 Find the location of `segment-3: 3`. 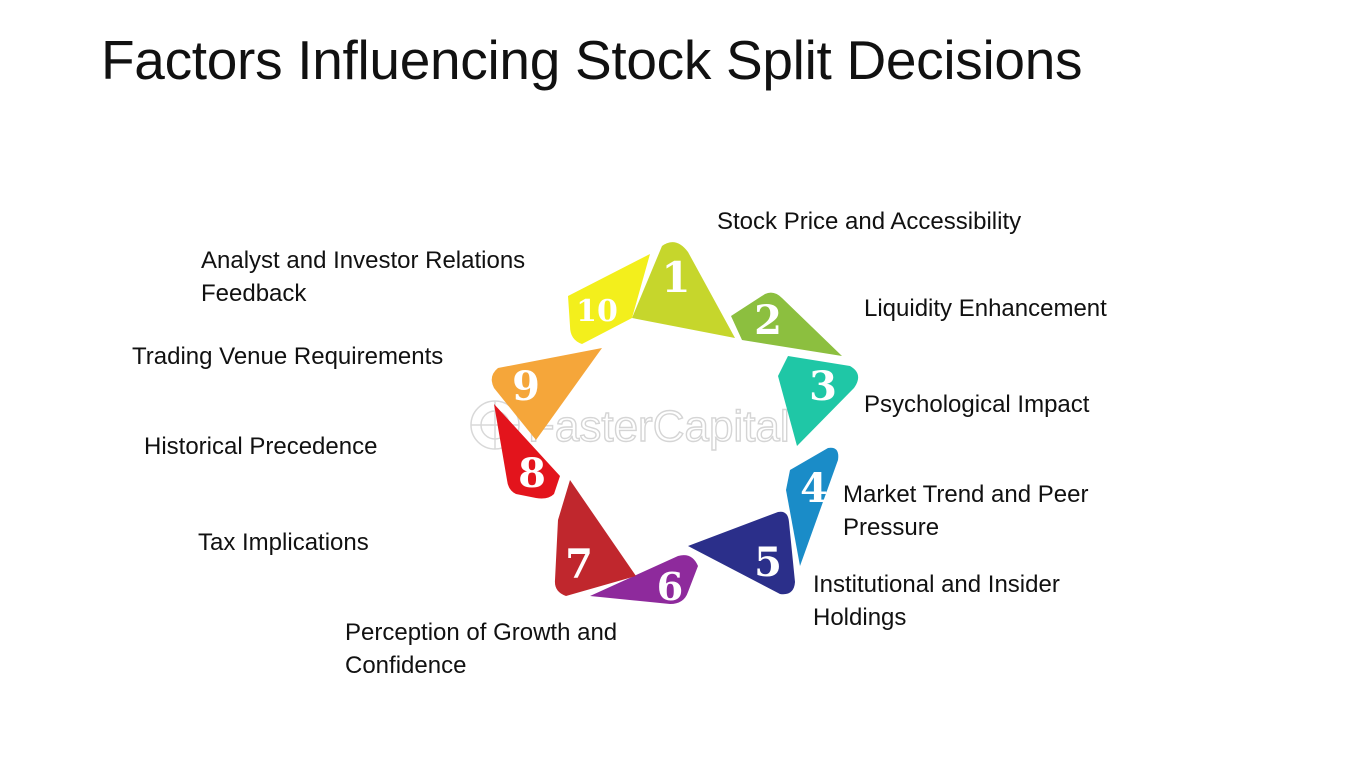

segment-3: 3 is located at coordinates (818, 401).